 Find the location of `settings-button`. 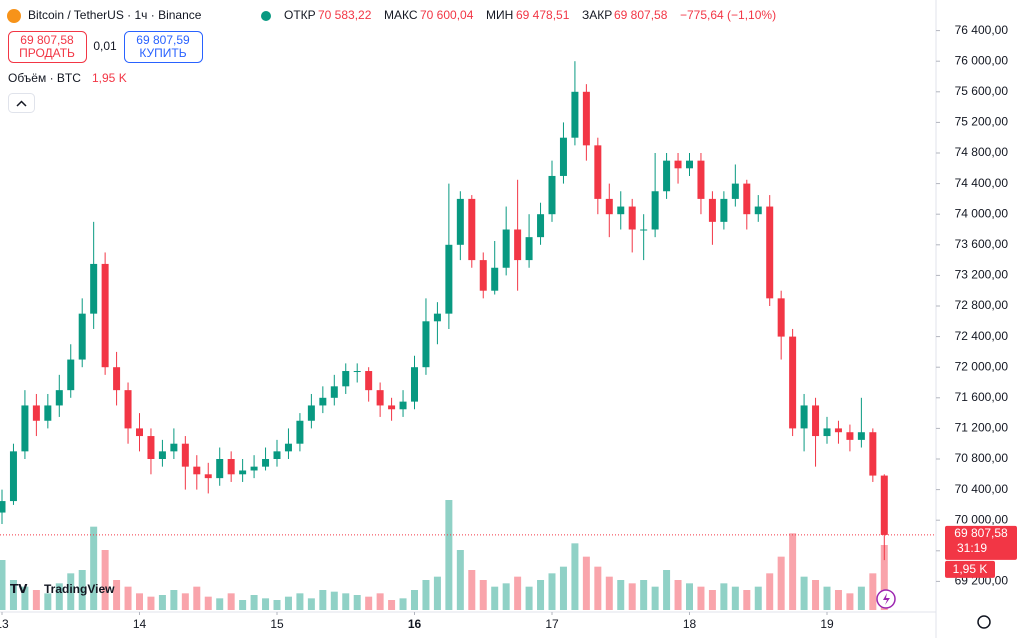

settings-button is located at coordinates (984, 622).